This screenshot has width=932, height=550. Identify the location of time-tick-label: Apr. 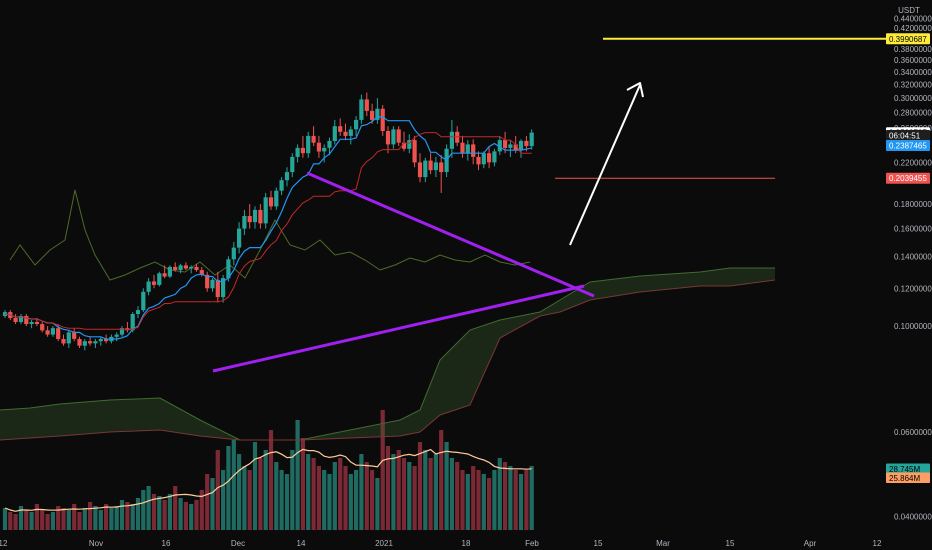
(810, 543).